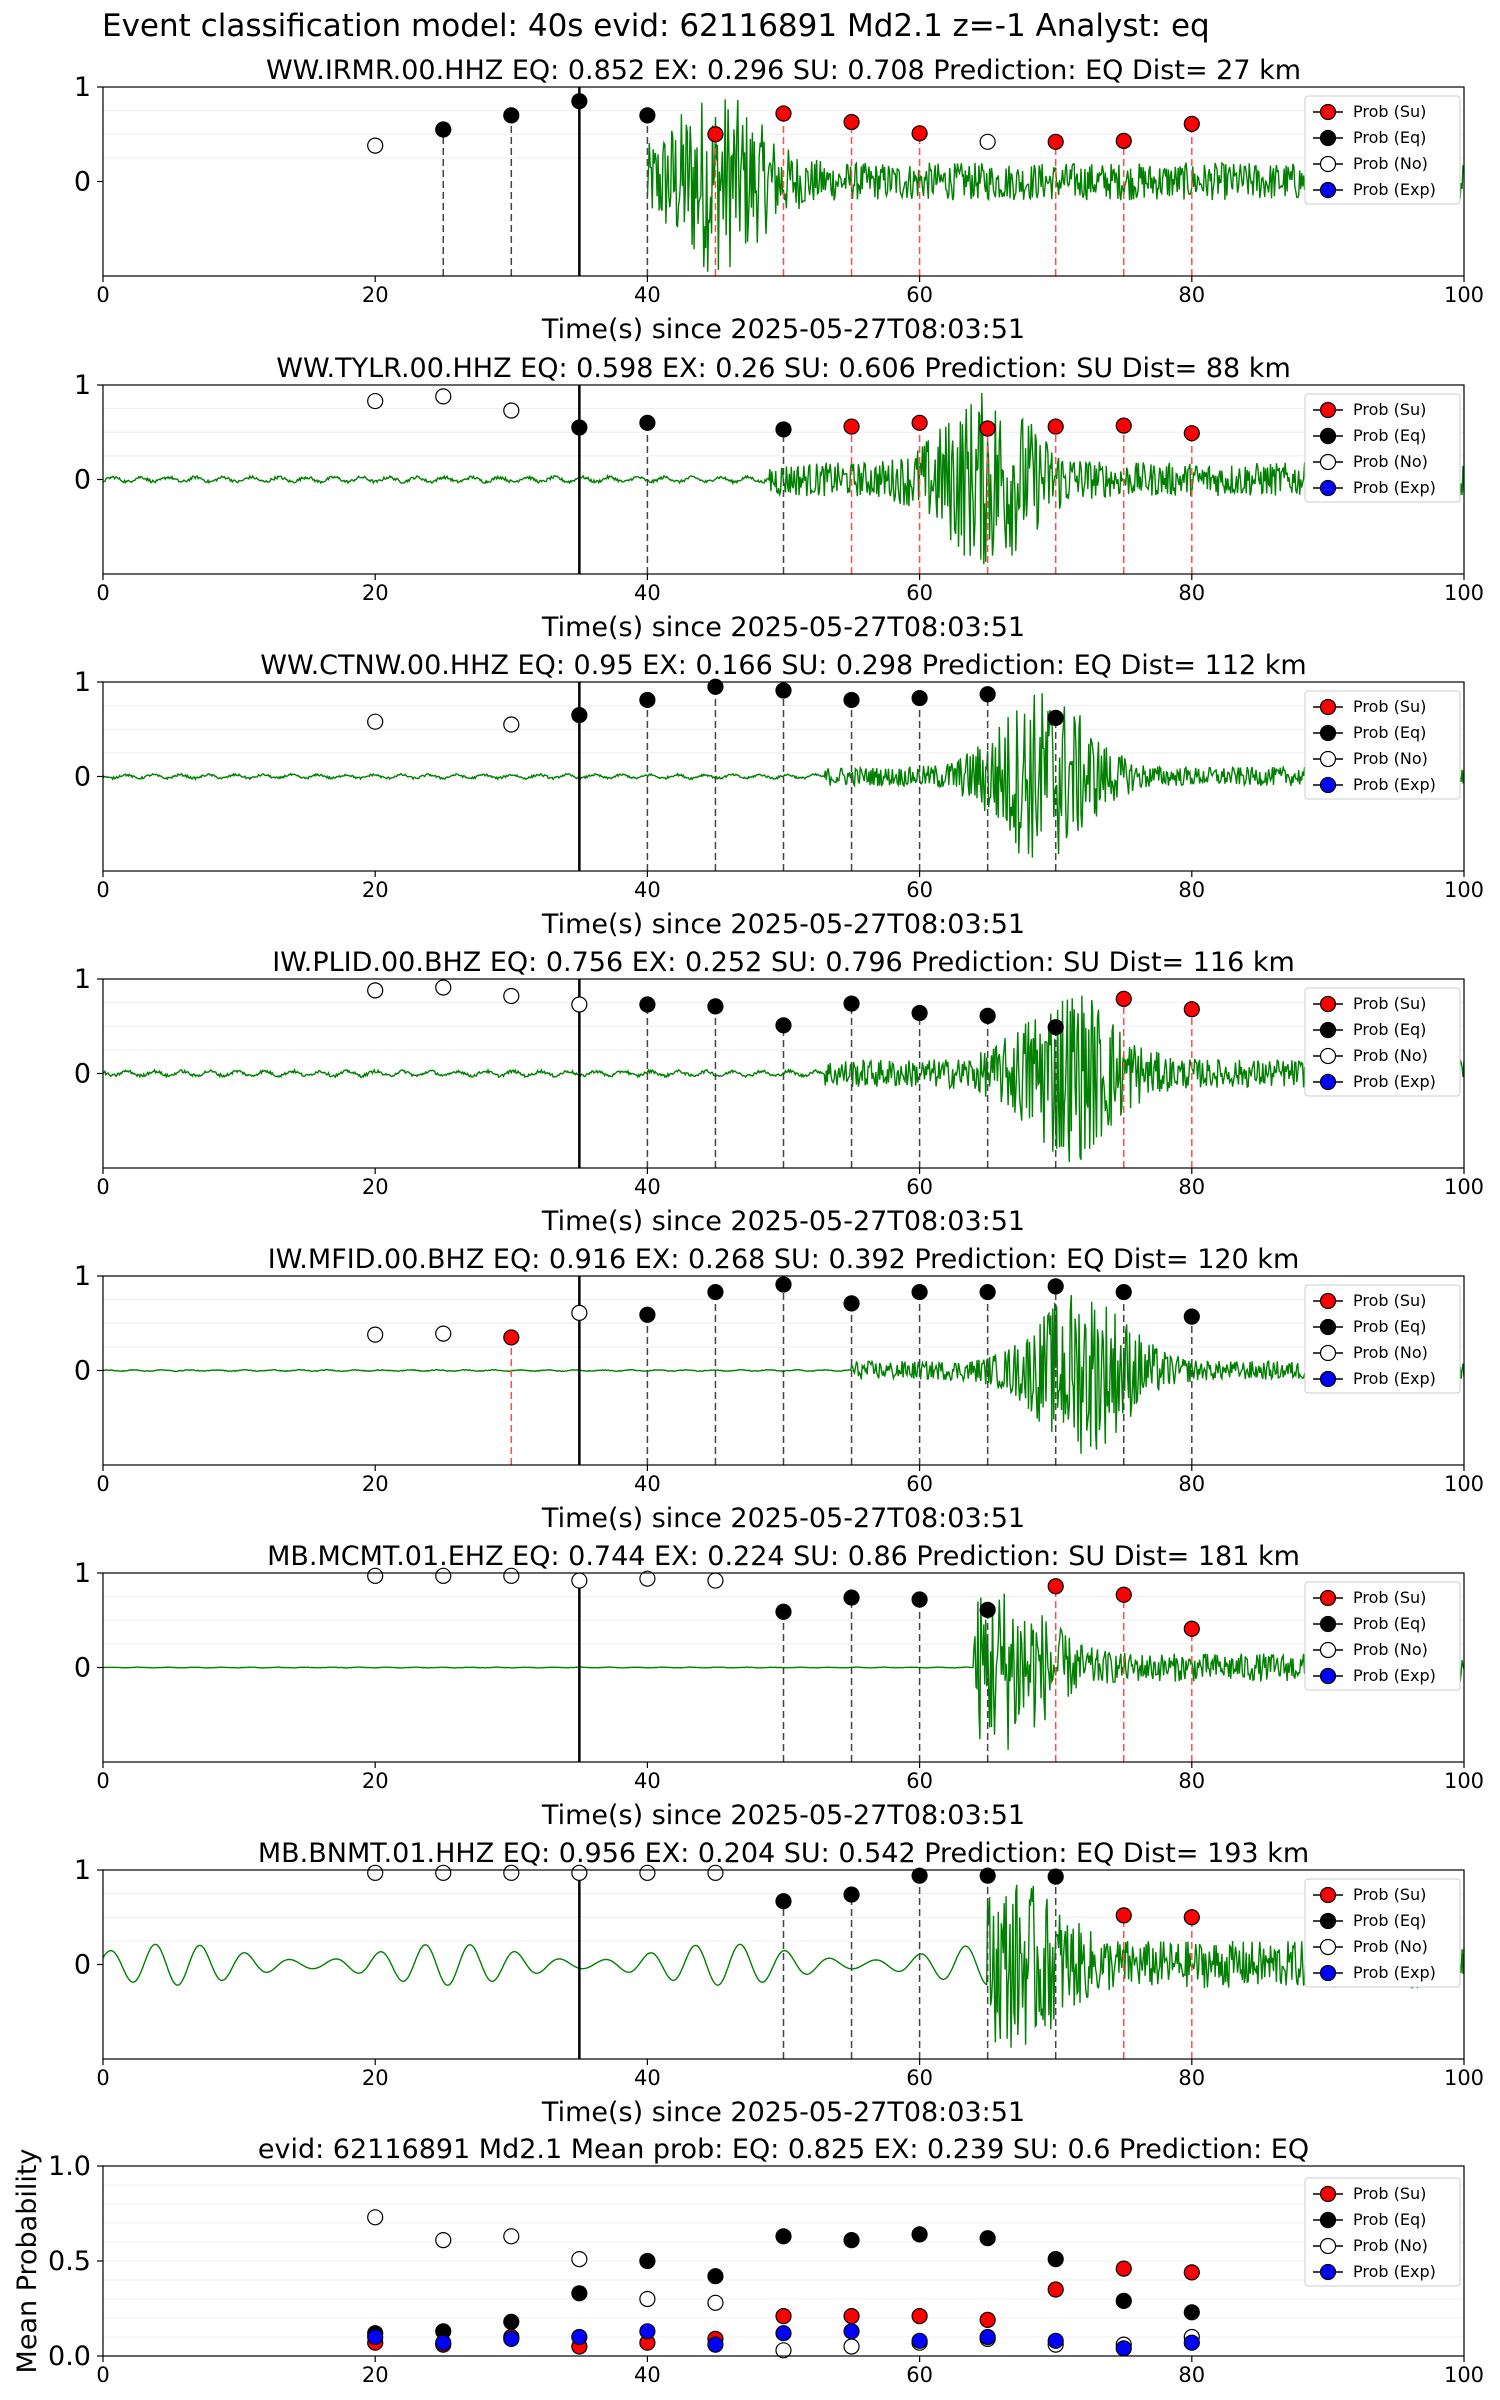 The image size is (1500, 2400). Describe the element at coordinates (1394, 189) in the screenshot. I see `legend-label-exp: Prob (Exp)` at that location.